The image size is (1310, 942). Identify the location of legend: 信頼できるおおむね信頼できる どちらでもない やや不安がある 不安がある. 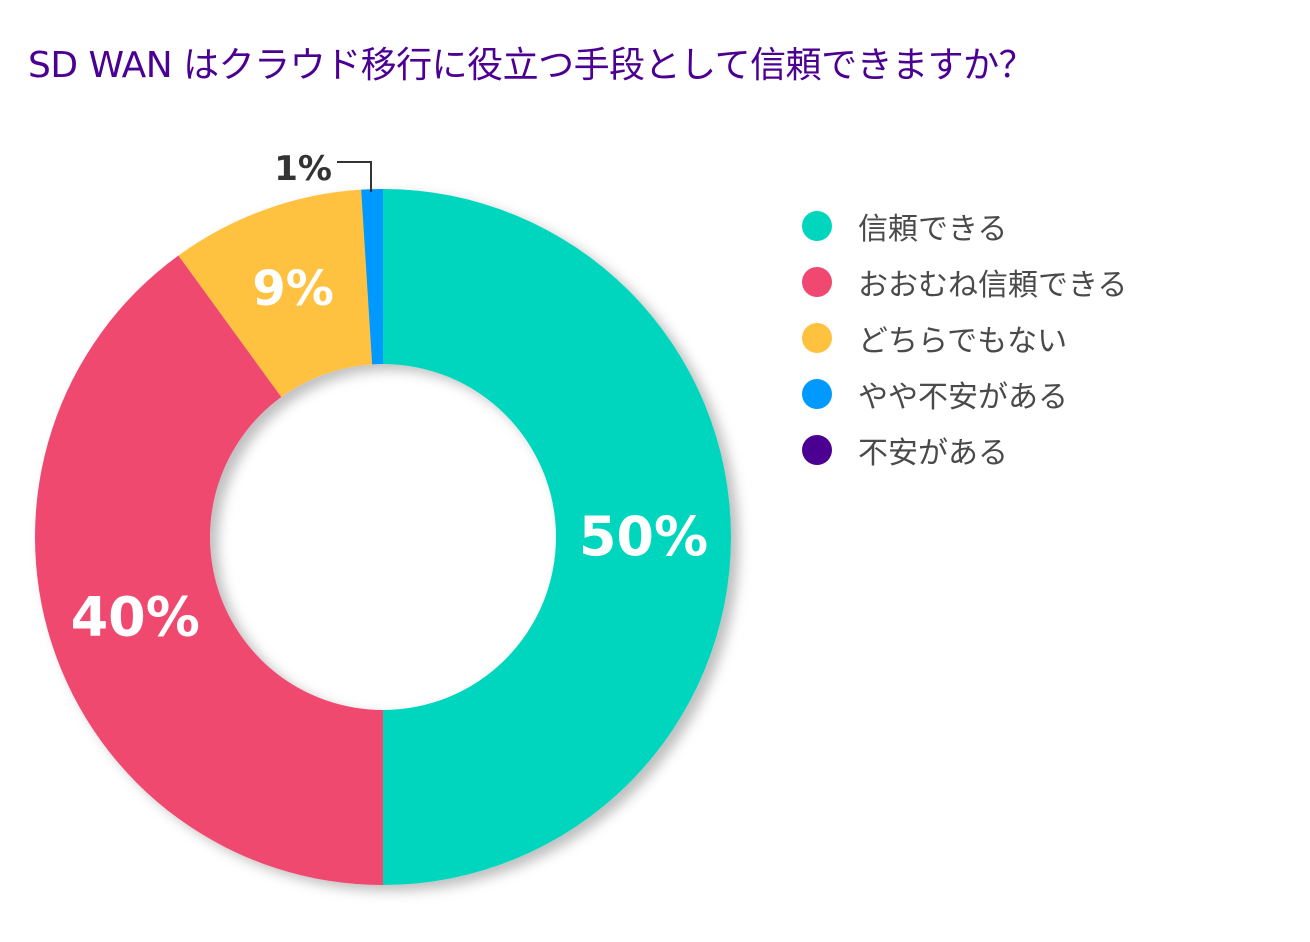
(964, 338).